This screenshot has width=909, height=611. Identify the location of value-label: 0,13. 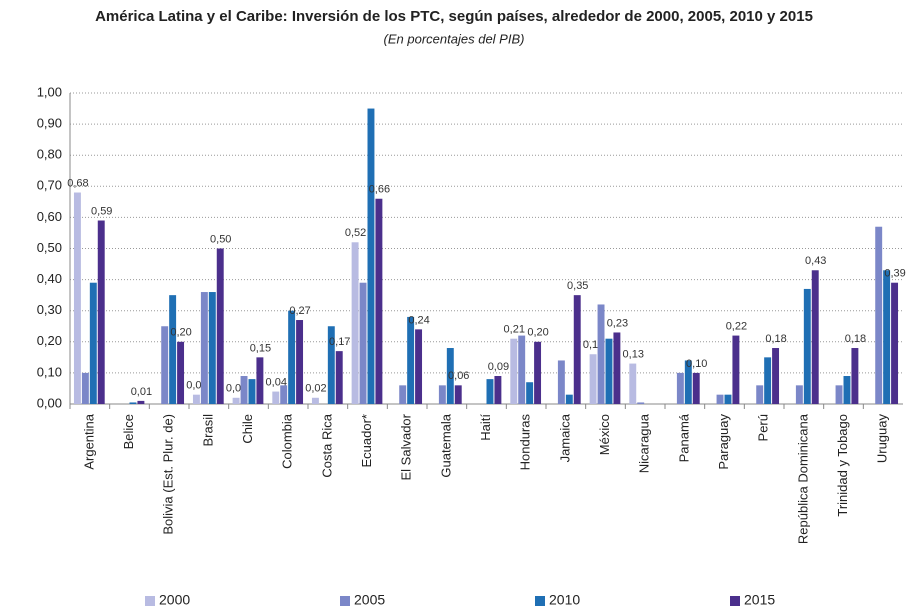
(633, 354).